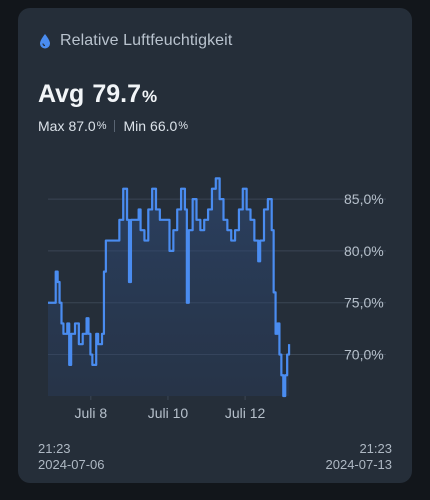 This screenshot has height=500, width=430. What do you see at coordinates (164, 126) in the screenshot?
I see `min-value: 66.0` at bounding box center [164, 126].